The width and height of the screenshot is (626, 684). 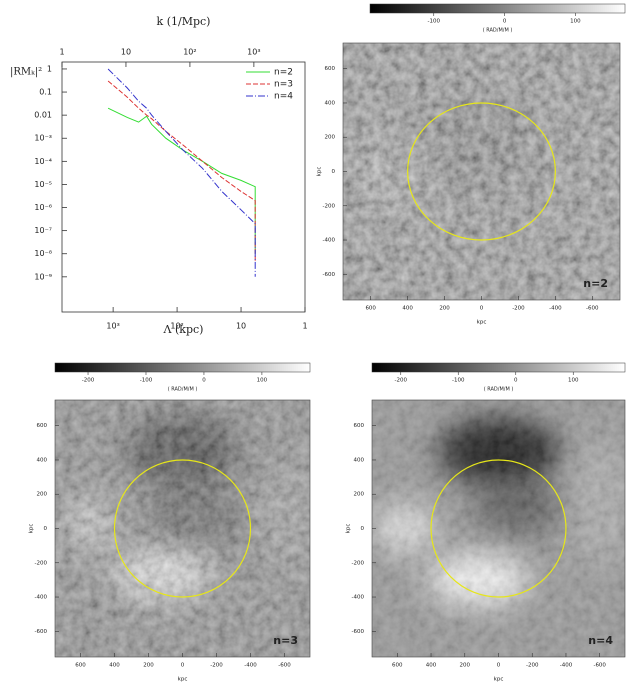 I want to click on y-tick-label: 10⁻⁴, so click(x=43, y=161).